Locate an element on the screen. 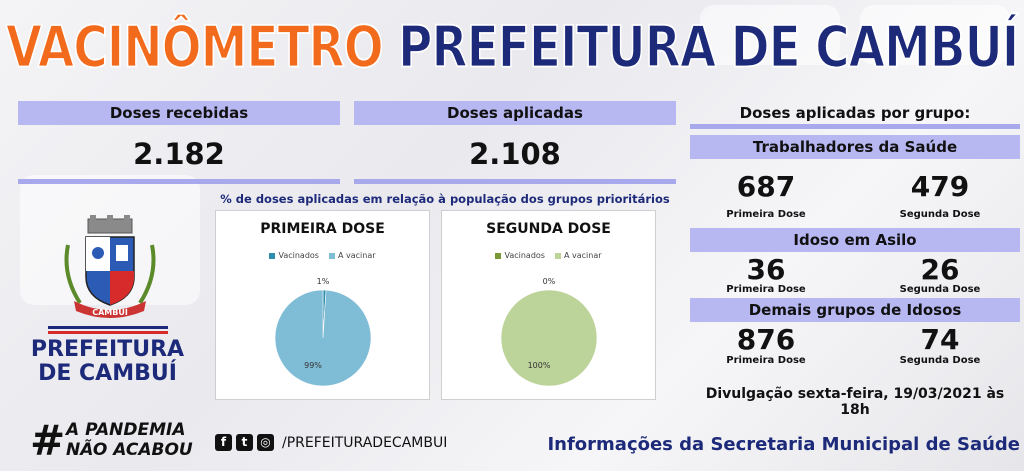 Image resolution: width=1024 pixels, height=471 pixels. twitter-icon: t is located at coordinates (244, 442).